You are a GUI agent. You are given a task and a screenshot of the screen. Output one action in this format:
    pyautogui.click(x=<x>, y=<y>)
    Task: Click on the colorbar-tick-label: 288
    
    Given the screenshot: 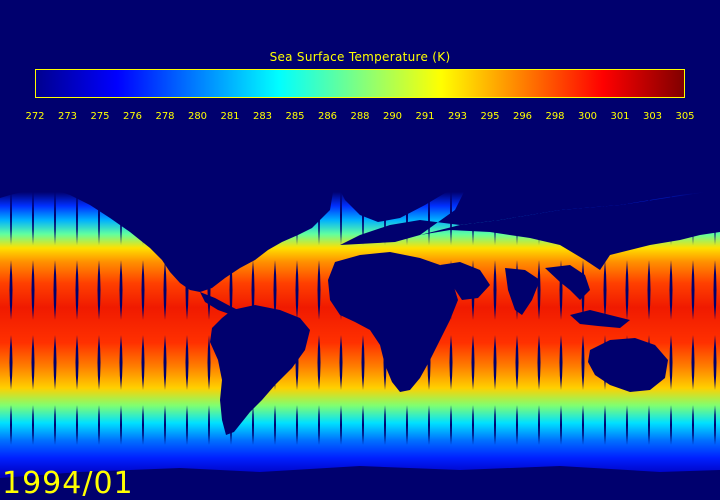 What is the action you would take?
    pyautogui.click(x=360, y=116)
    